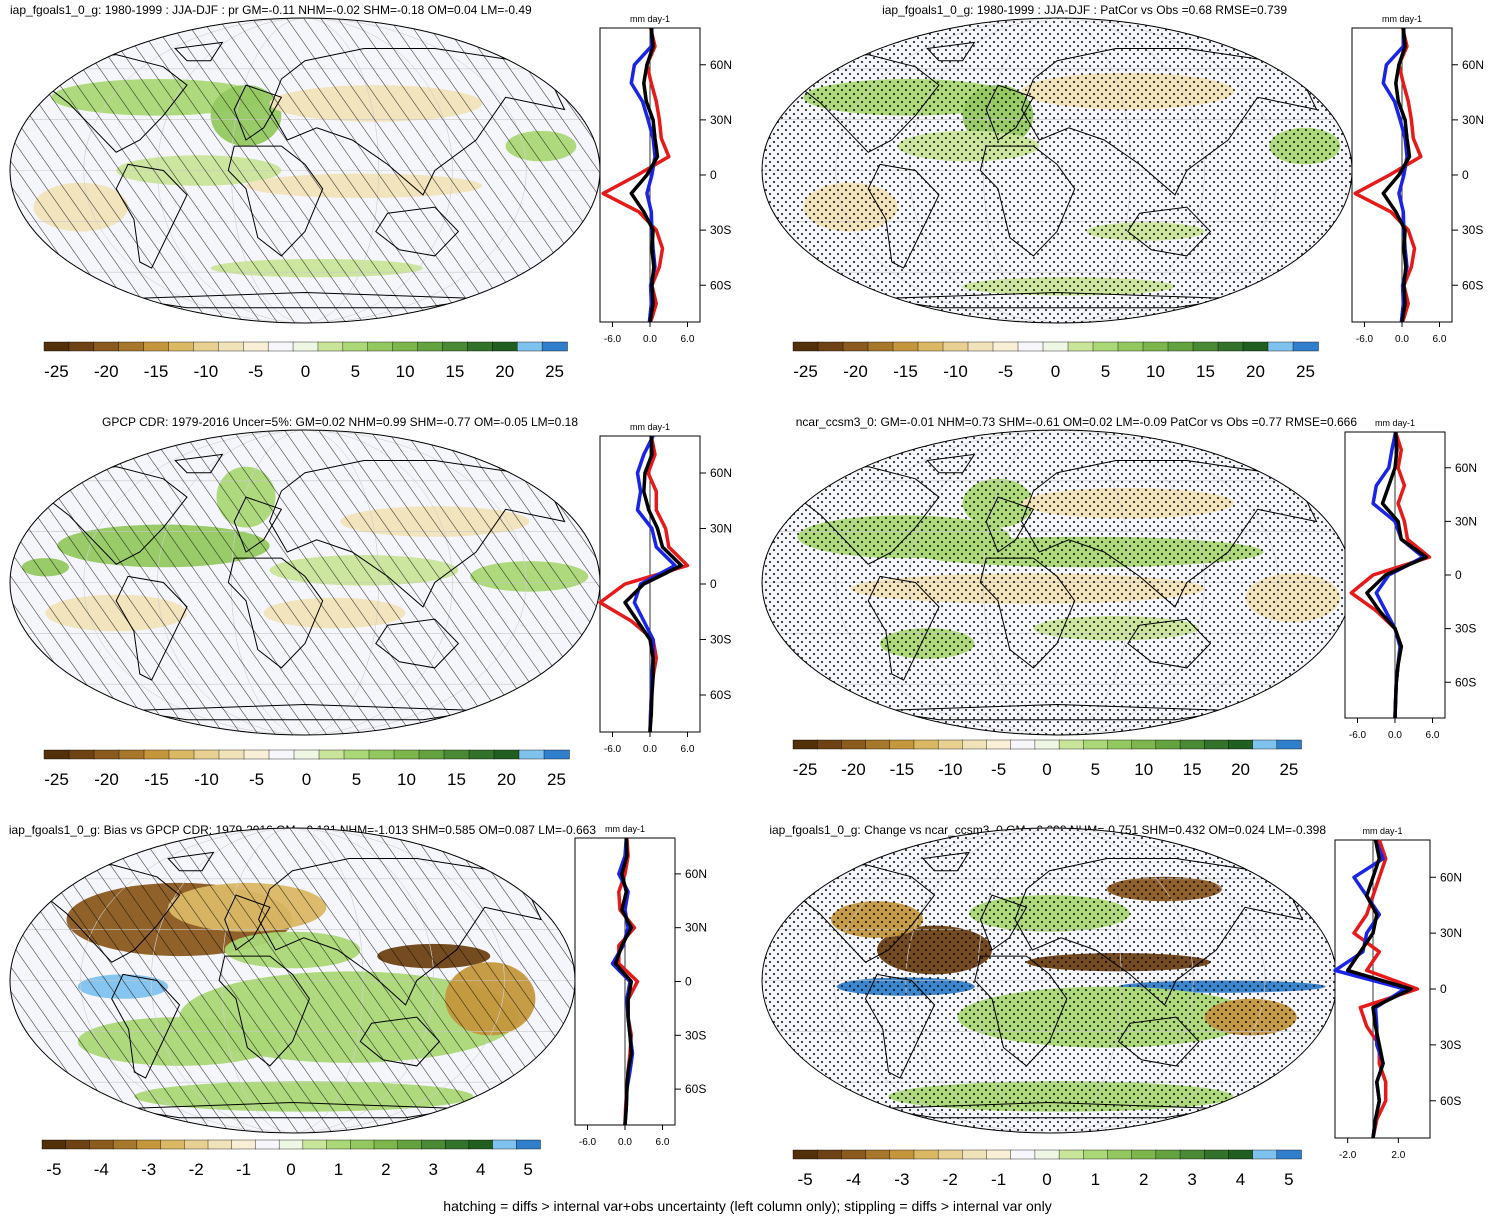 The width and height of the screenshot is (1495, 1218). I want to click on zonal-line-red, so click(1386, 989).